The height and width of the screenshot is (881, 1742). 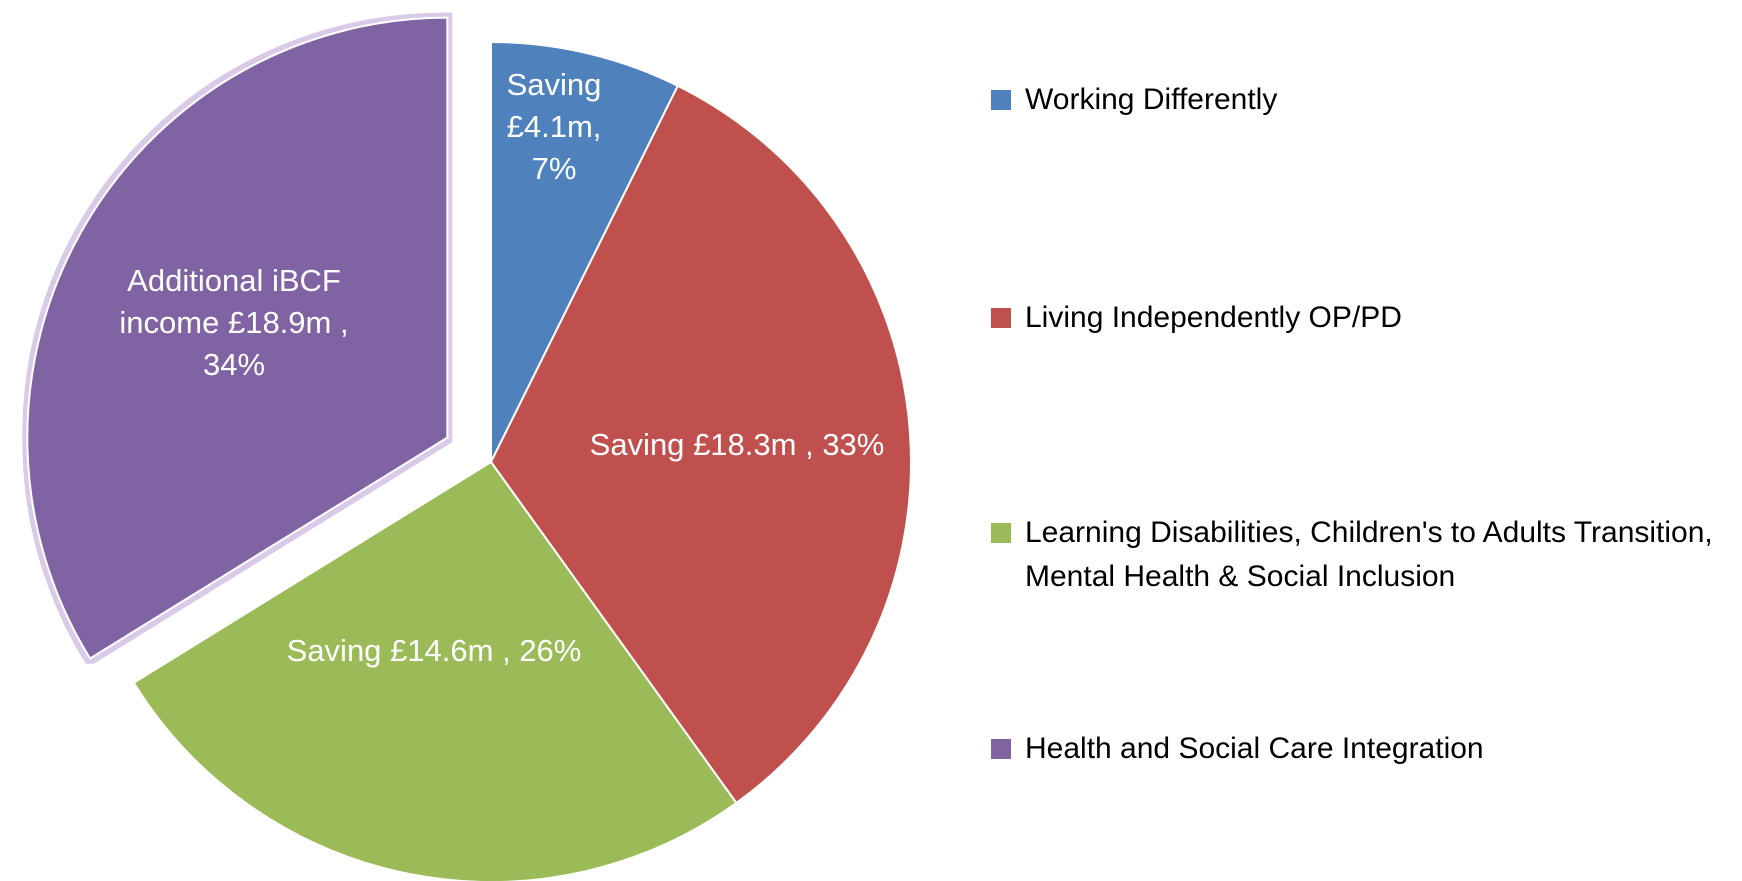 I want to click on label-value: £4.1m,, so click(x=554, y=127).